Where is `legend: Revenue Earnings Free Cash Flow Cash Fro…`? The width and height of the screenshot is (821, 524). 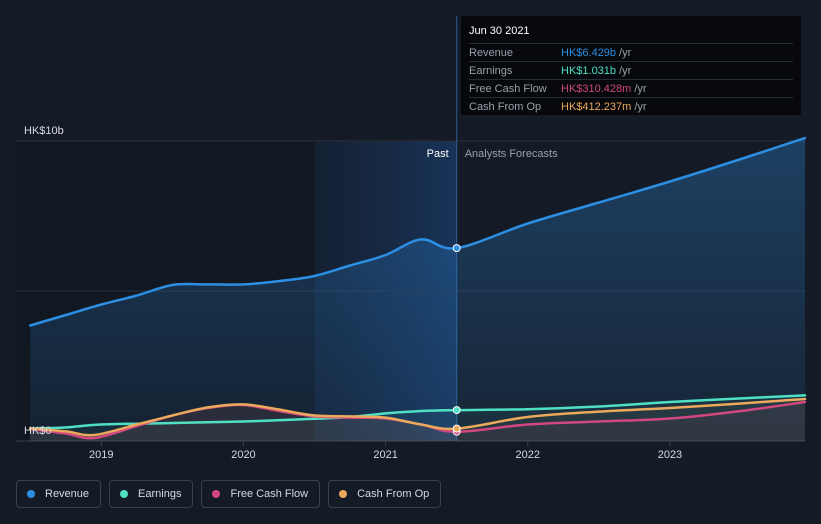 legend: Revenue Earnings Free Cash Flow Cash Fro… is located at coordinates (229, 494).